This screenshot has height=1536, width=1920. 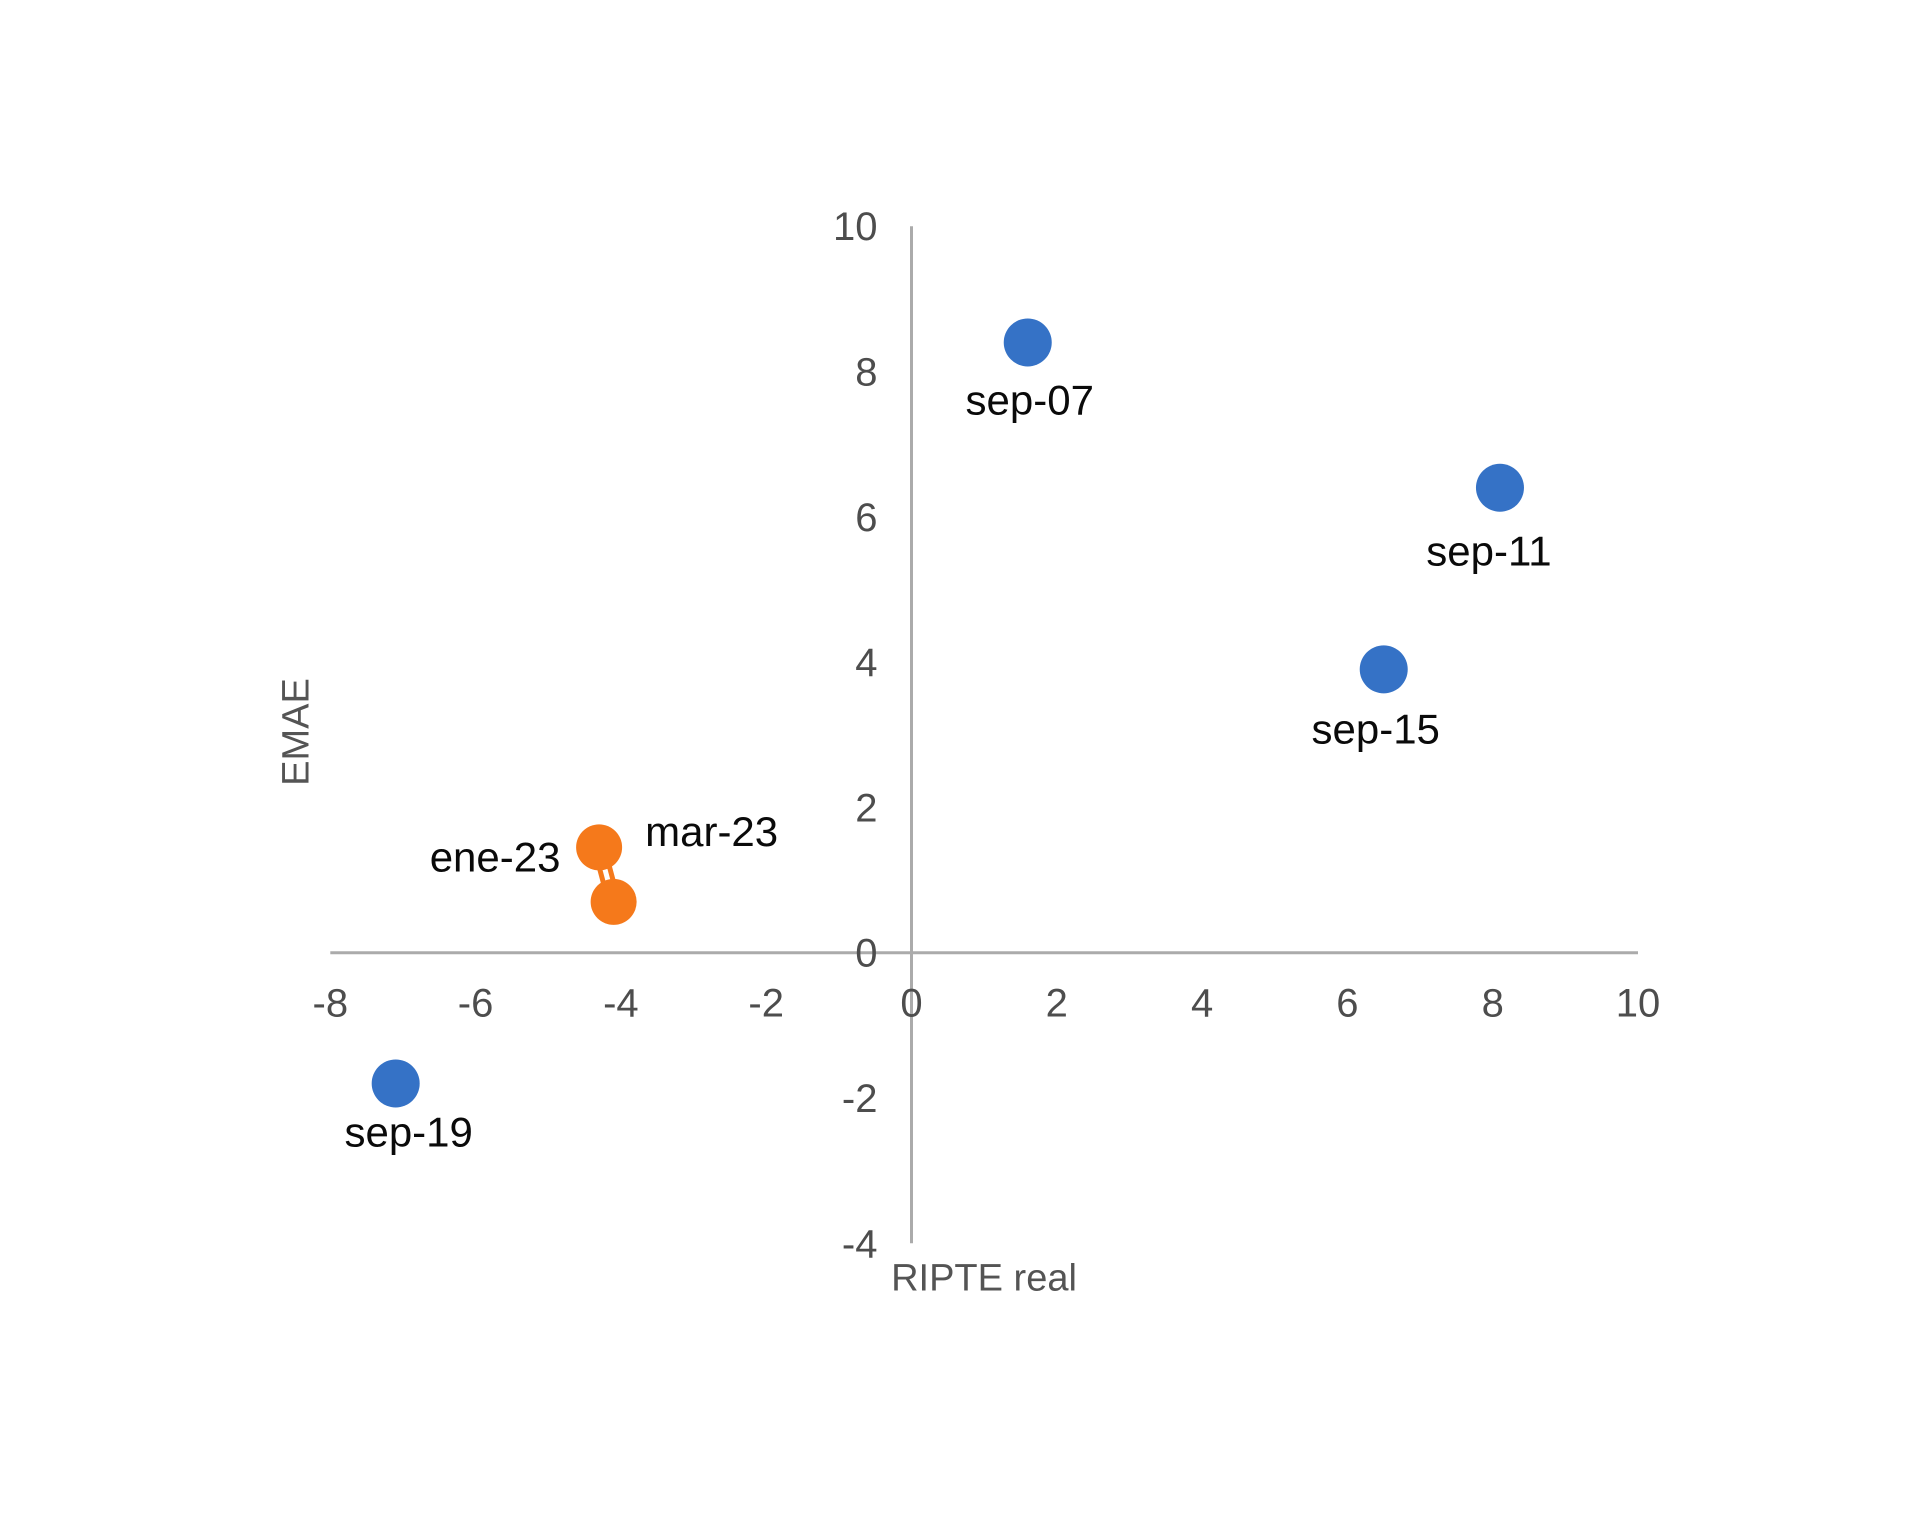 What do you see at coordinates (860, 1099) in the screenshot?
I see `y-tick-label: -2` at bounding box center [860, 1099].